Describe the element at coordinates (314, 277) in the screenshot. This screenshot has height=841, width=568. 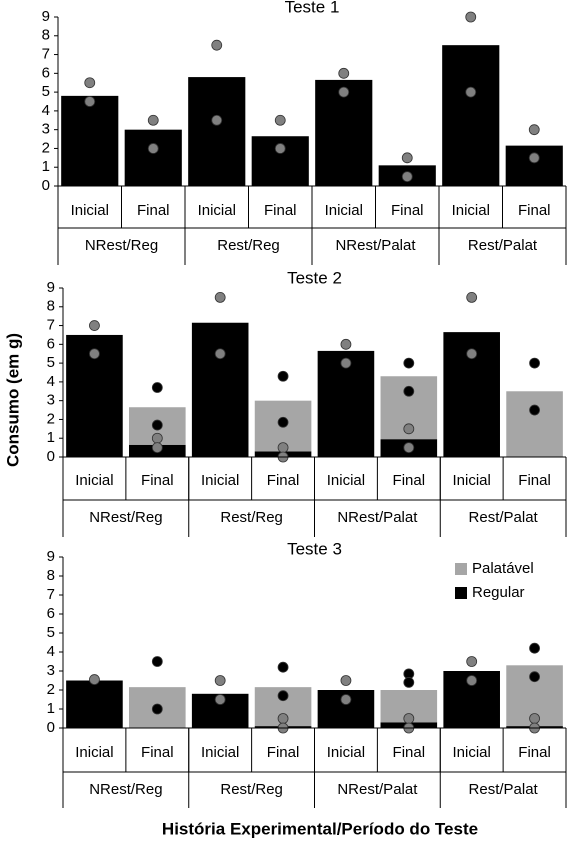
I see `chart-title: Teste 2` at that location.